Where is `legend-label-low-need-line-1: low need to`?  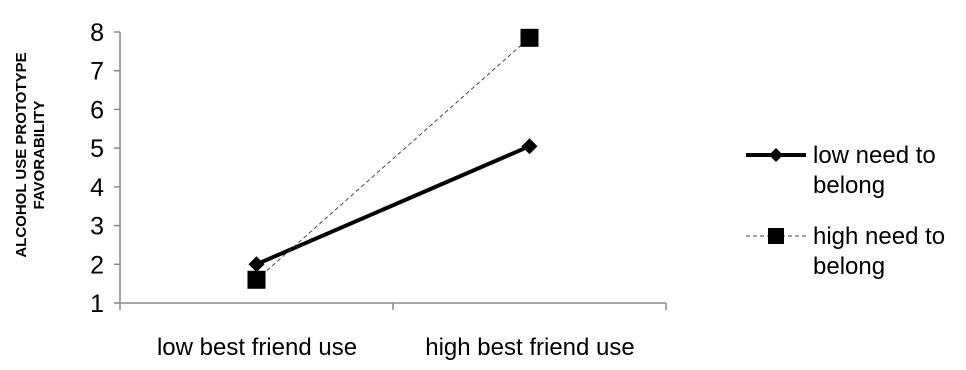 legend-label-low-need-line-1: low need to is located at coordinates (874, 155).